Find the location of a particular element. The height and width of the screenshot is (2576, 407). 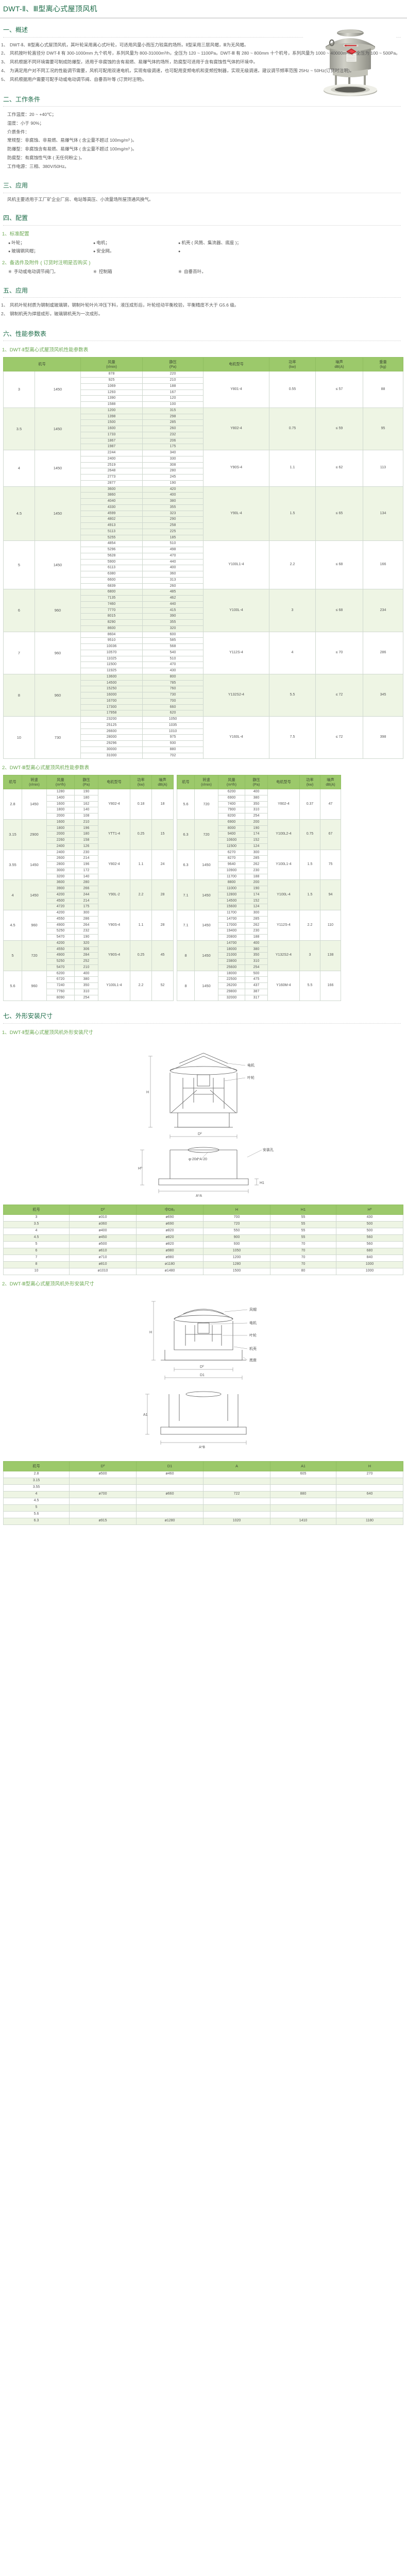

cell-flow: 8000 is located at coordinates (231, 828).